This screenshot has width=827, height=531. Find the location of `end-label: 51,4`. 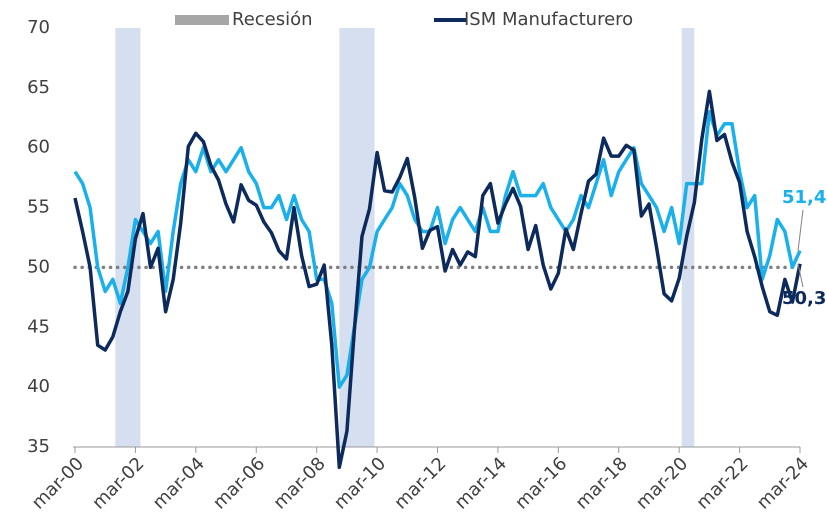

end-label: 51,4 is located at coordinates (804, 197).